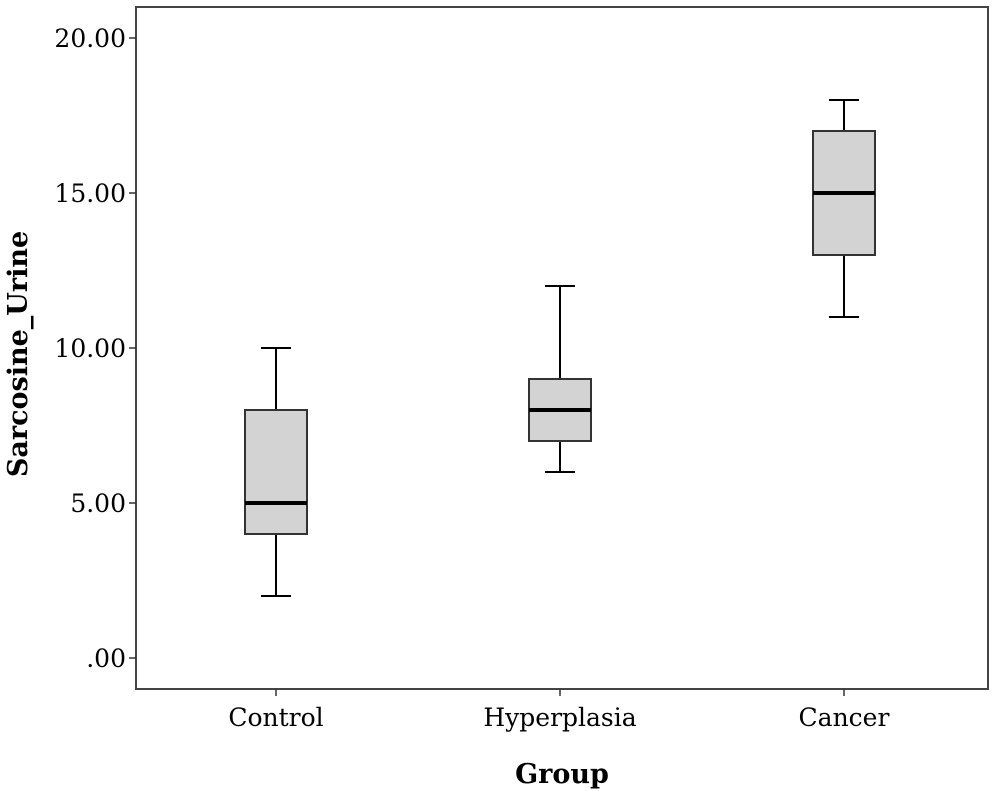 Image resolution: width=1000 pixels, height=791 pixels. I want to click on iqr-box, so click(276, 472).